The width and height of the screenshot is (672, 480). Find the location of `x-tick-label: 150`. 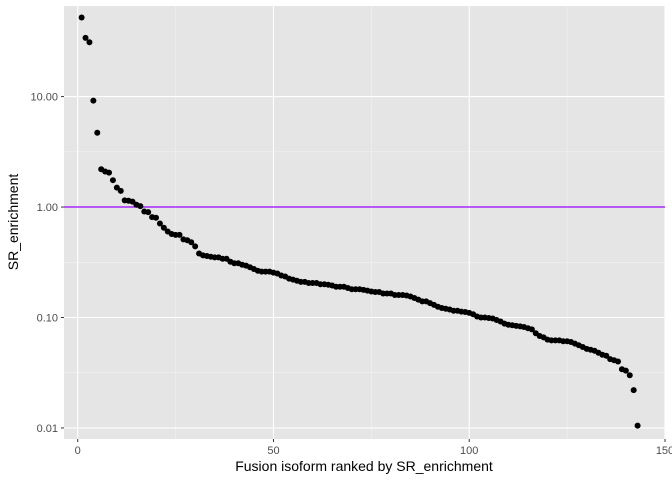

x-tick-label: 150 is located at coordinates (664, 451).